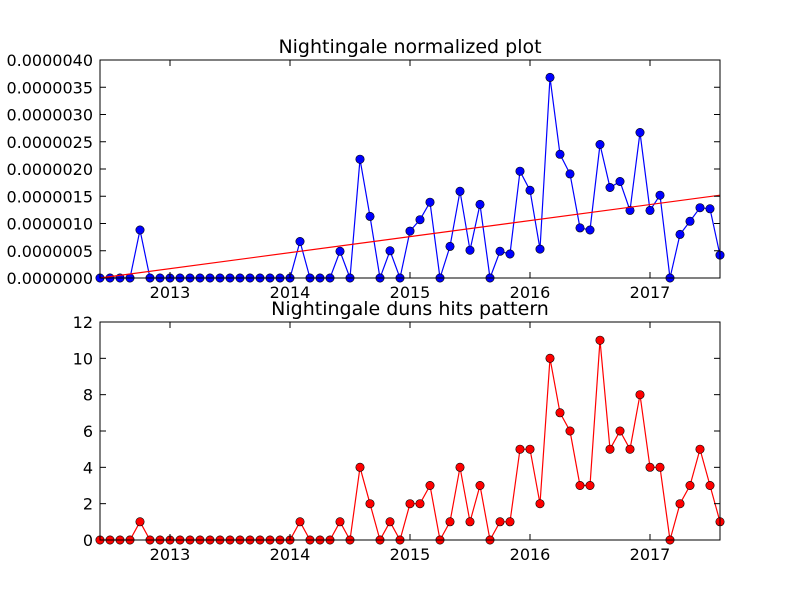 Image resolution: width=800 pixels, height=600 pixels. What do you see at coordinates (88, 431) in the screenshot?
I see `y-tick-label: 6` at bounding box center [88, 431].